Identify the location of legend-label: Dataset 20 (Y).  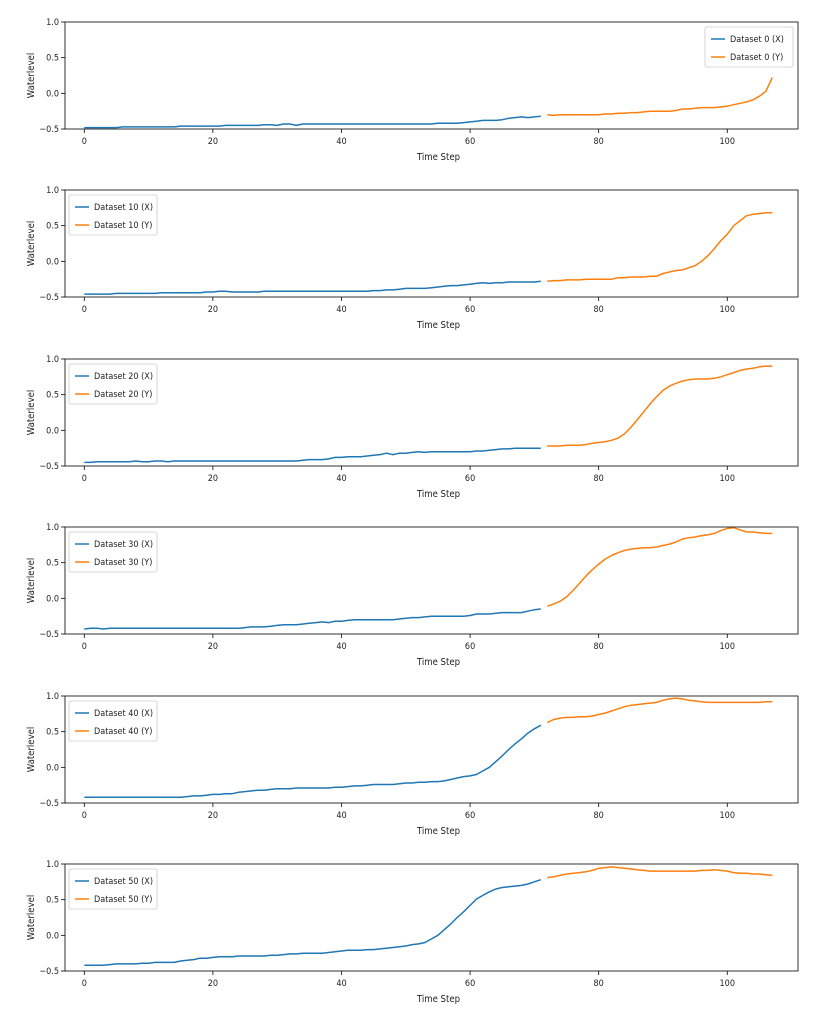
(123, 395).